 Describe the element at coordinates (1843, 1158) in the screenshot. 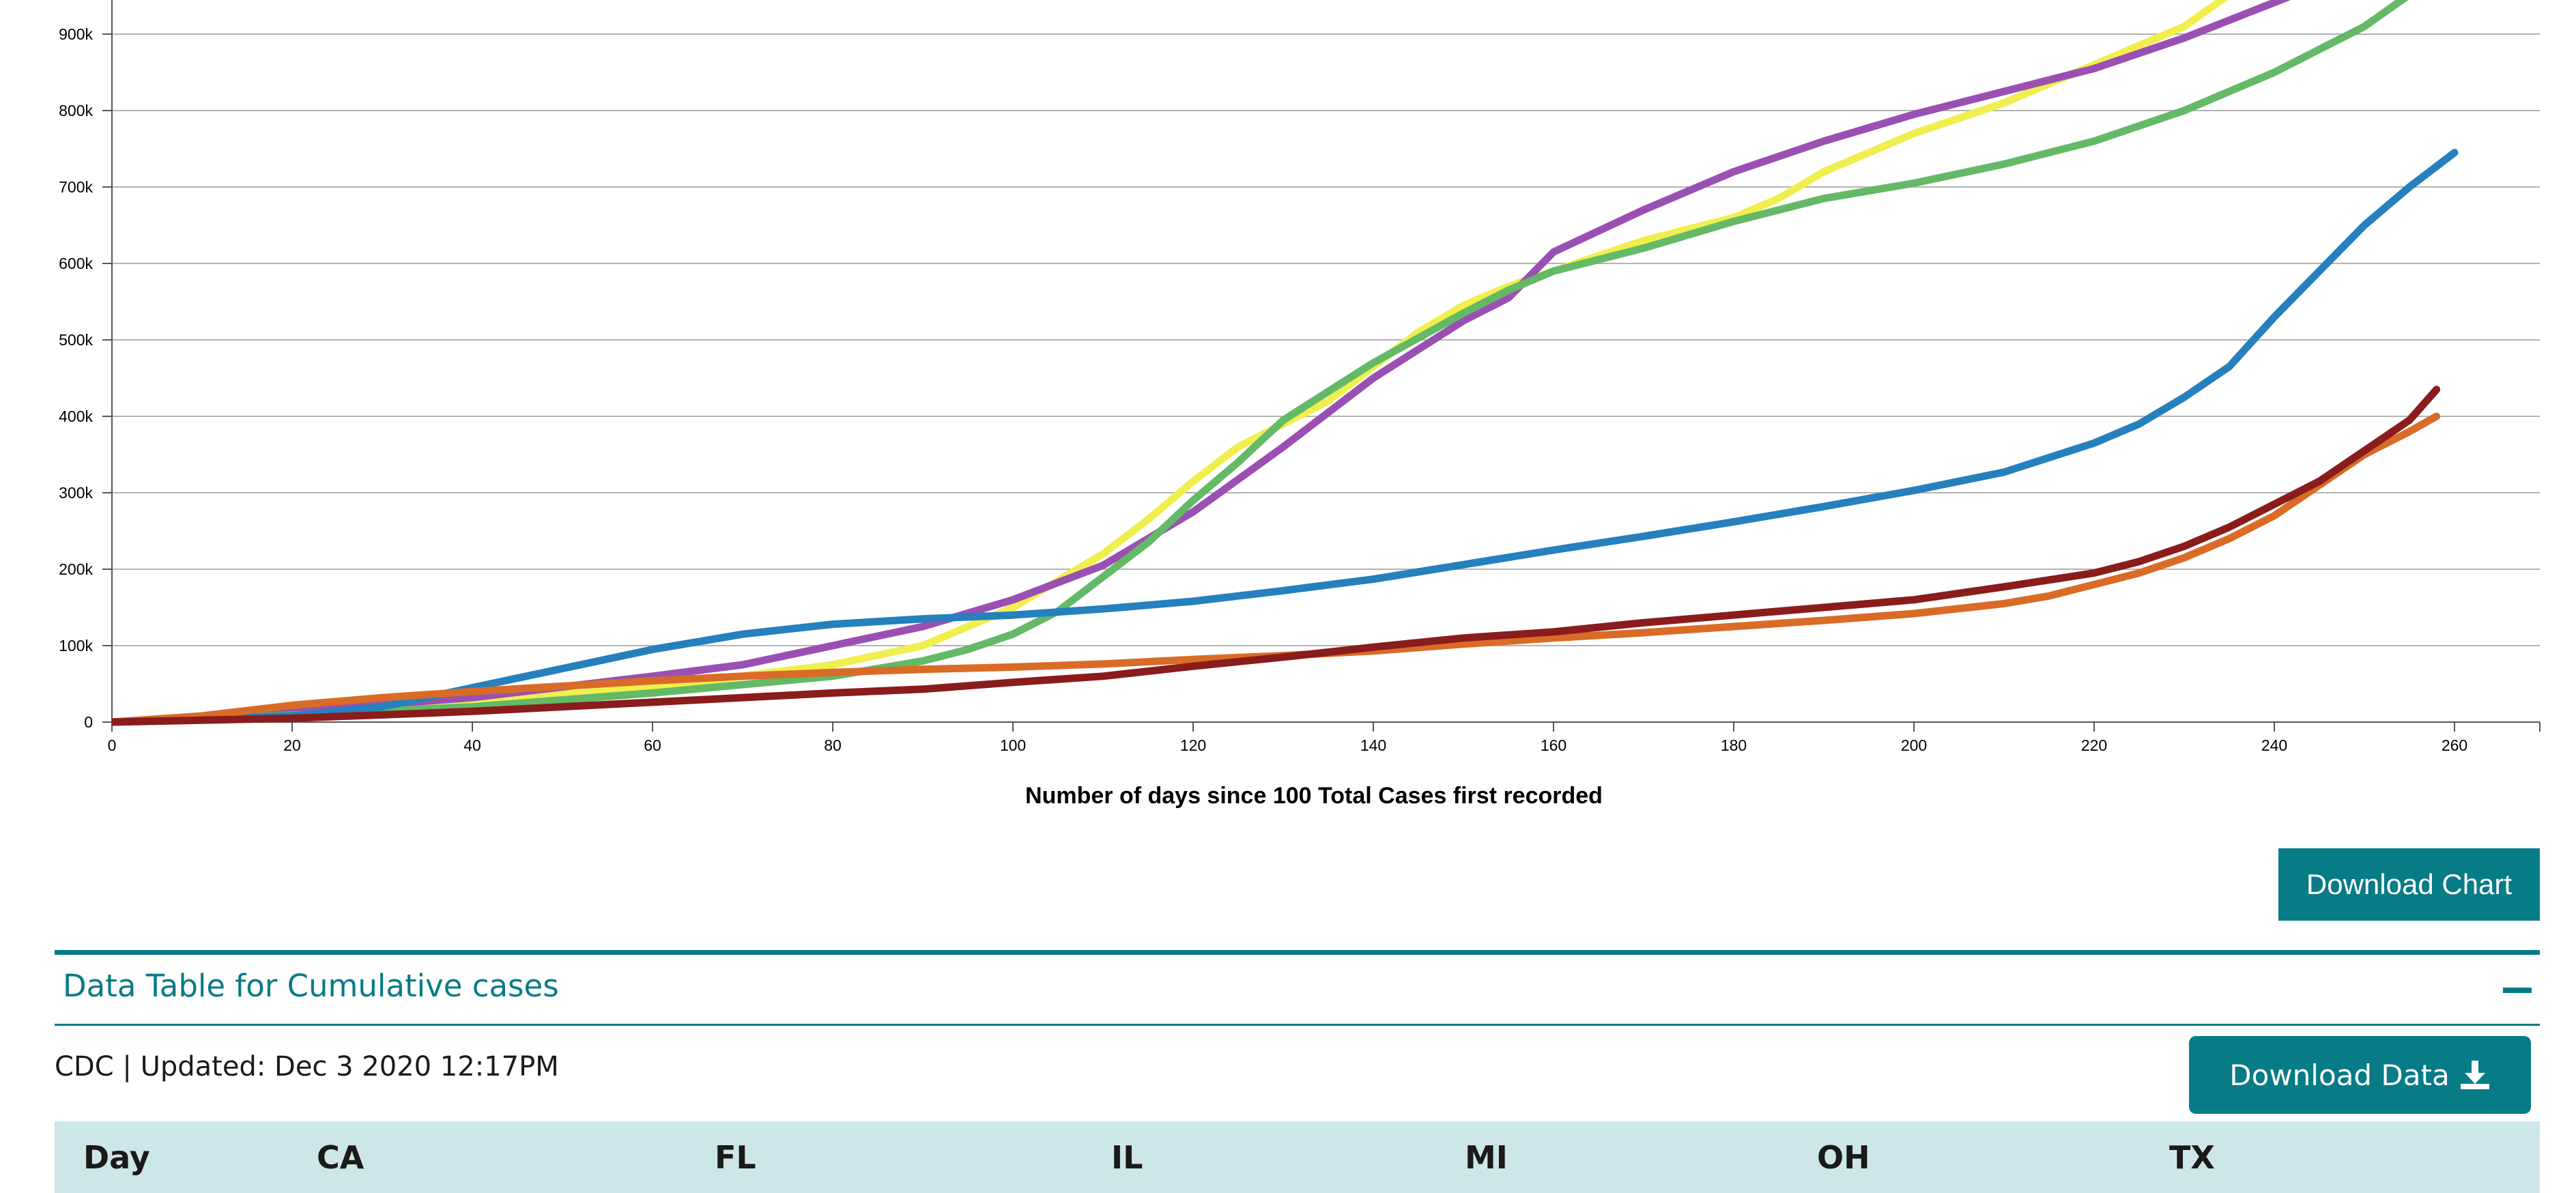

I see `column-header-oh: OH` at that location.